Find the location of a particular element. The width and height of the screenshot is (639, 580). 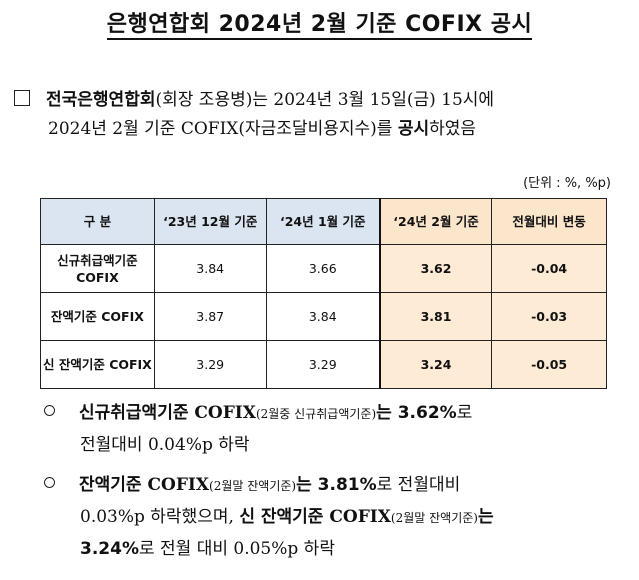

bullet-2-head: 잔액기준 COFIX is located at coordinates (144, 485).